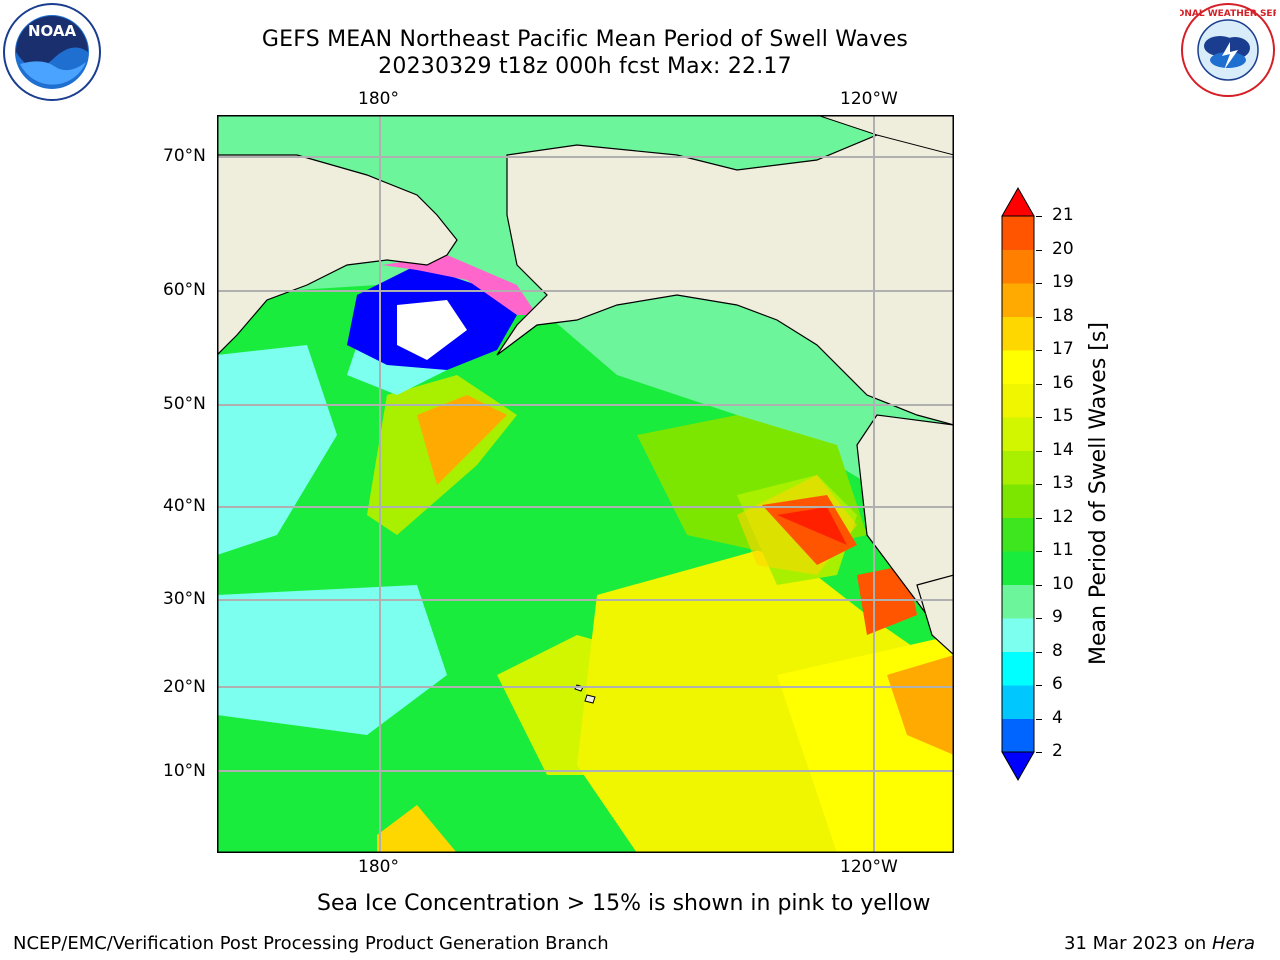 The height and width of the screenshot is (960, 1280). Describe the element at coordinates (725, 275) in the screenshot. I see `land-alaska-canada` at that location.